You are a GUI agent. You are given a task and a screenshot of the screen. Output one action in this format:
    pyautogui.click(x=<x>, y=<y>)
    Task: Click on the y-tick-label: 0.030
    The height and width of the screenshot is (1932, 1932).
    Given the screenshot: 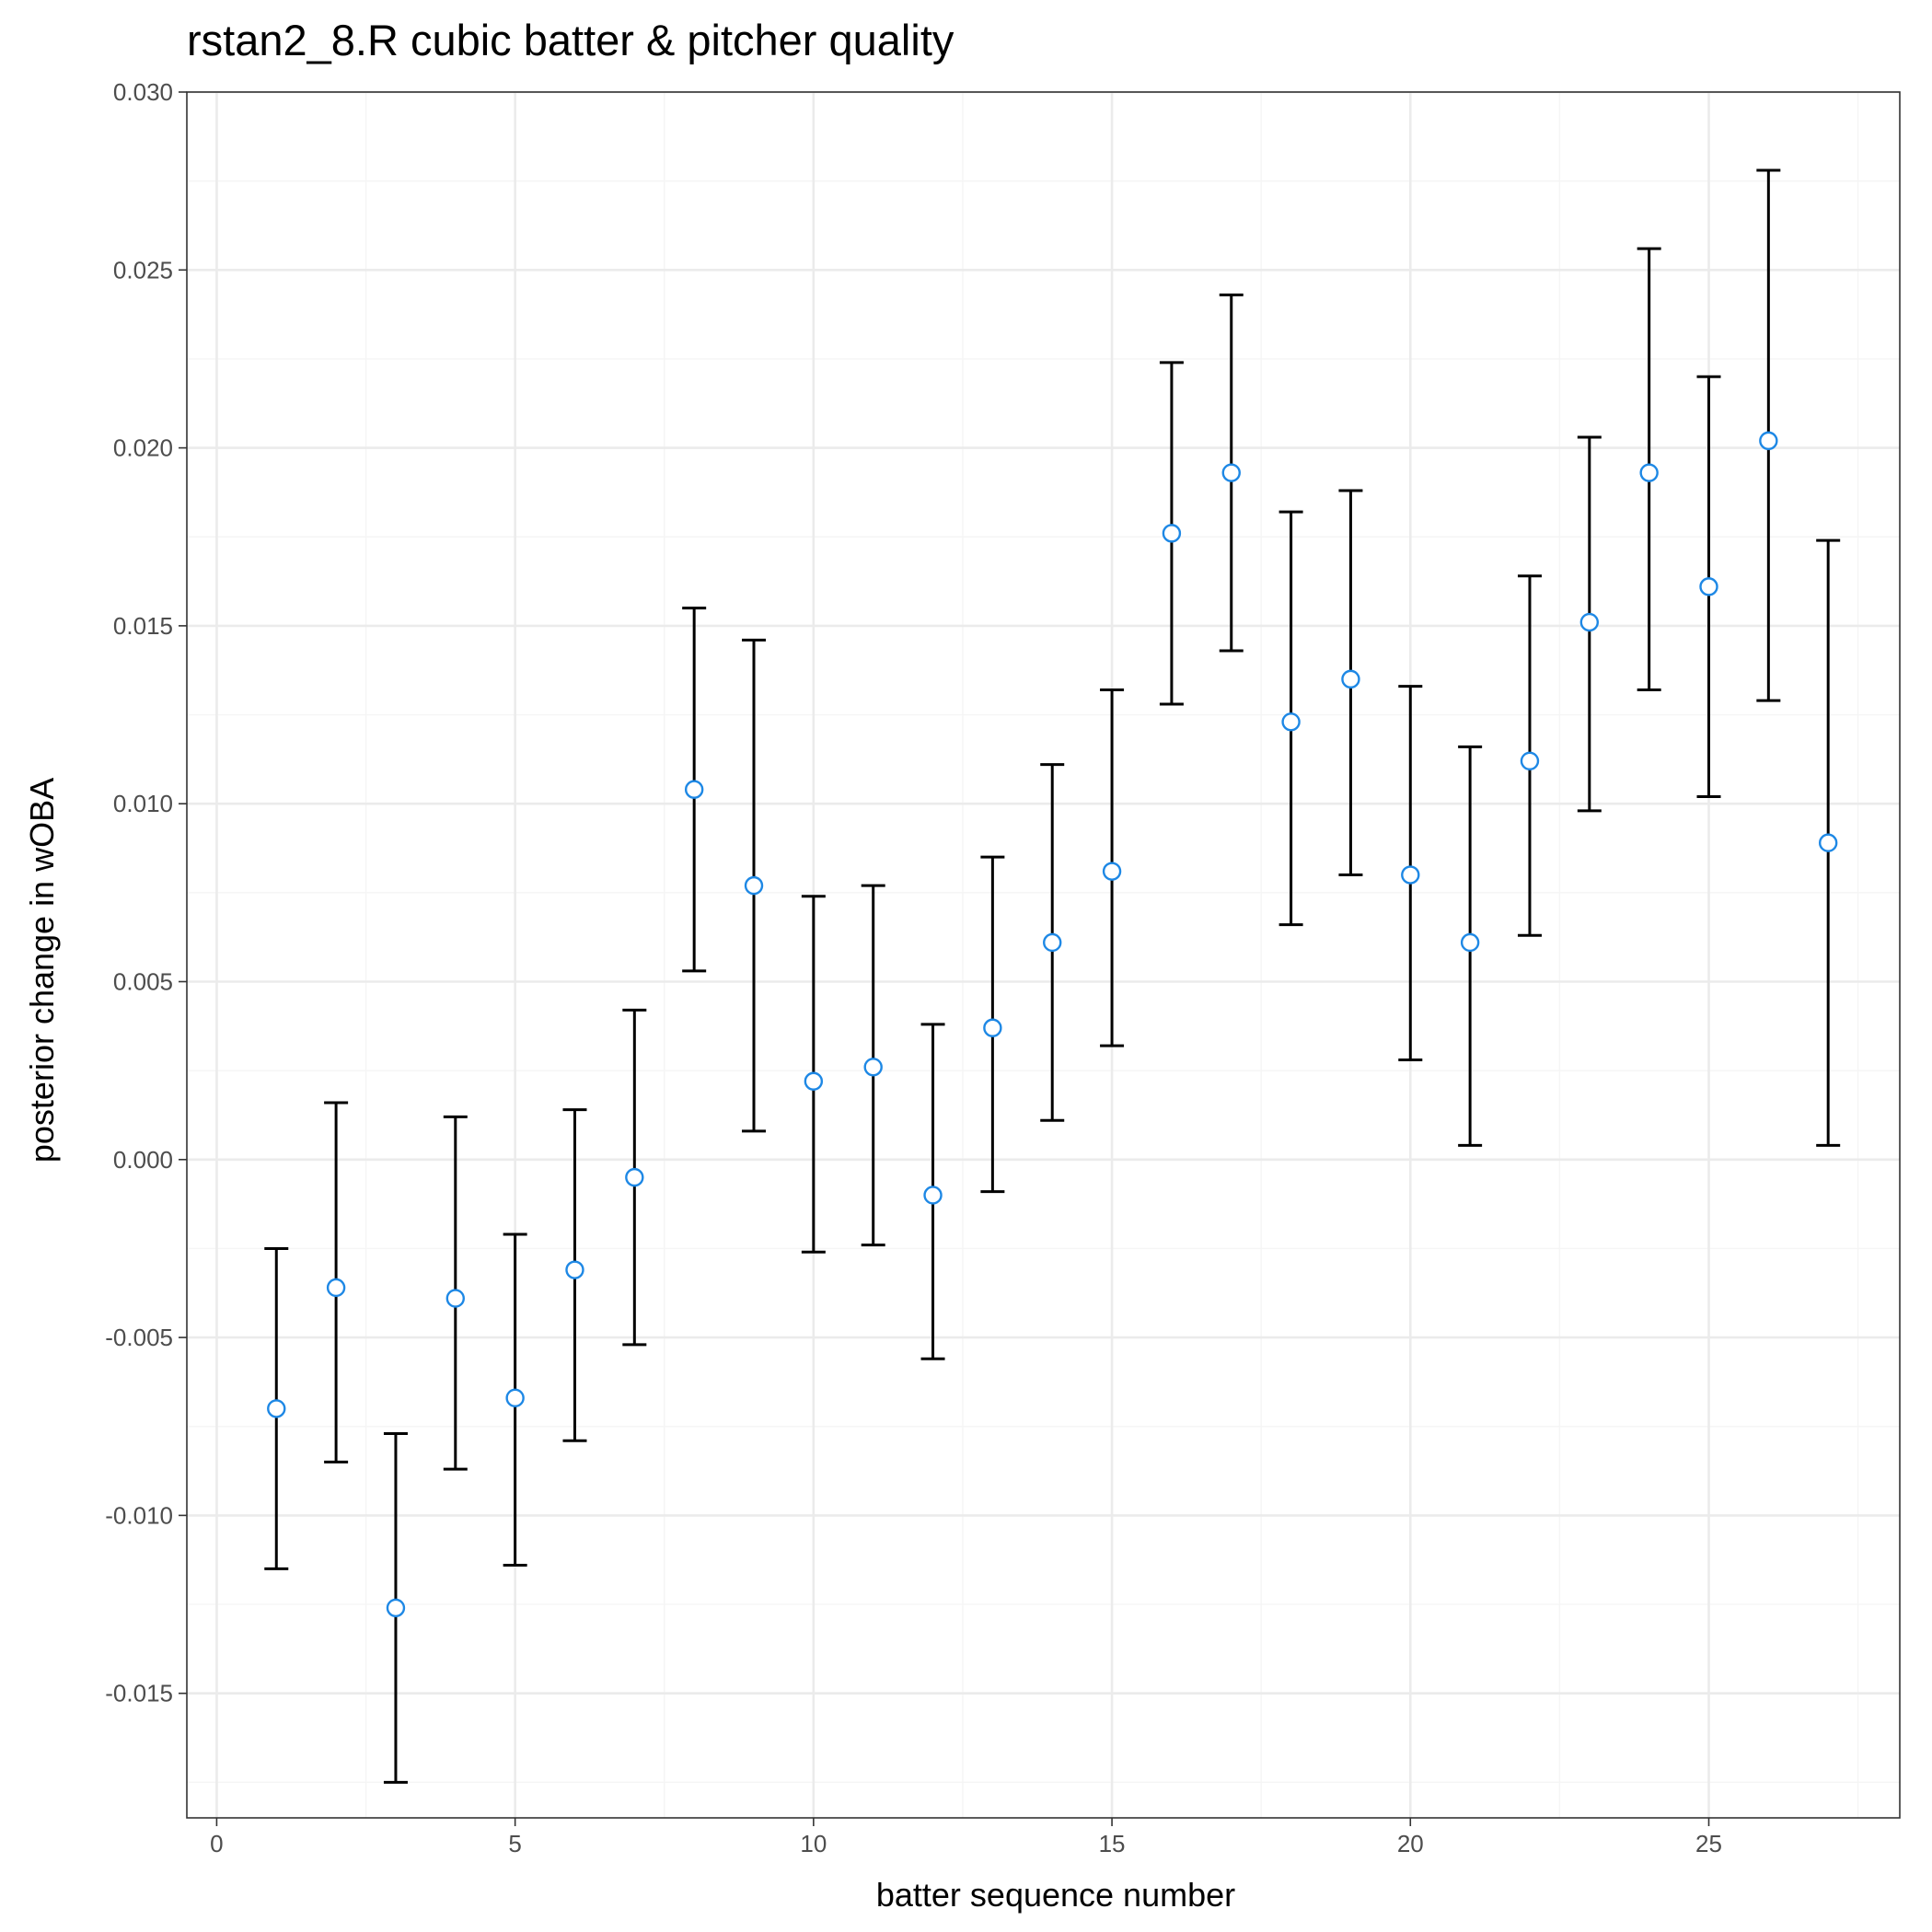 What is the action you would take?
    pyautogui.click(x=143, y=92)
    